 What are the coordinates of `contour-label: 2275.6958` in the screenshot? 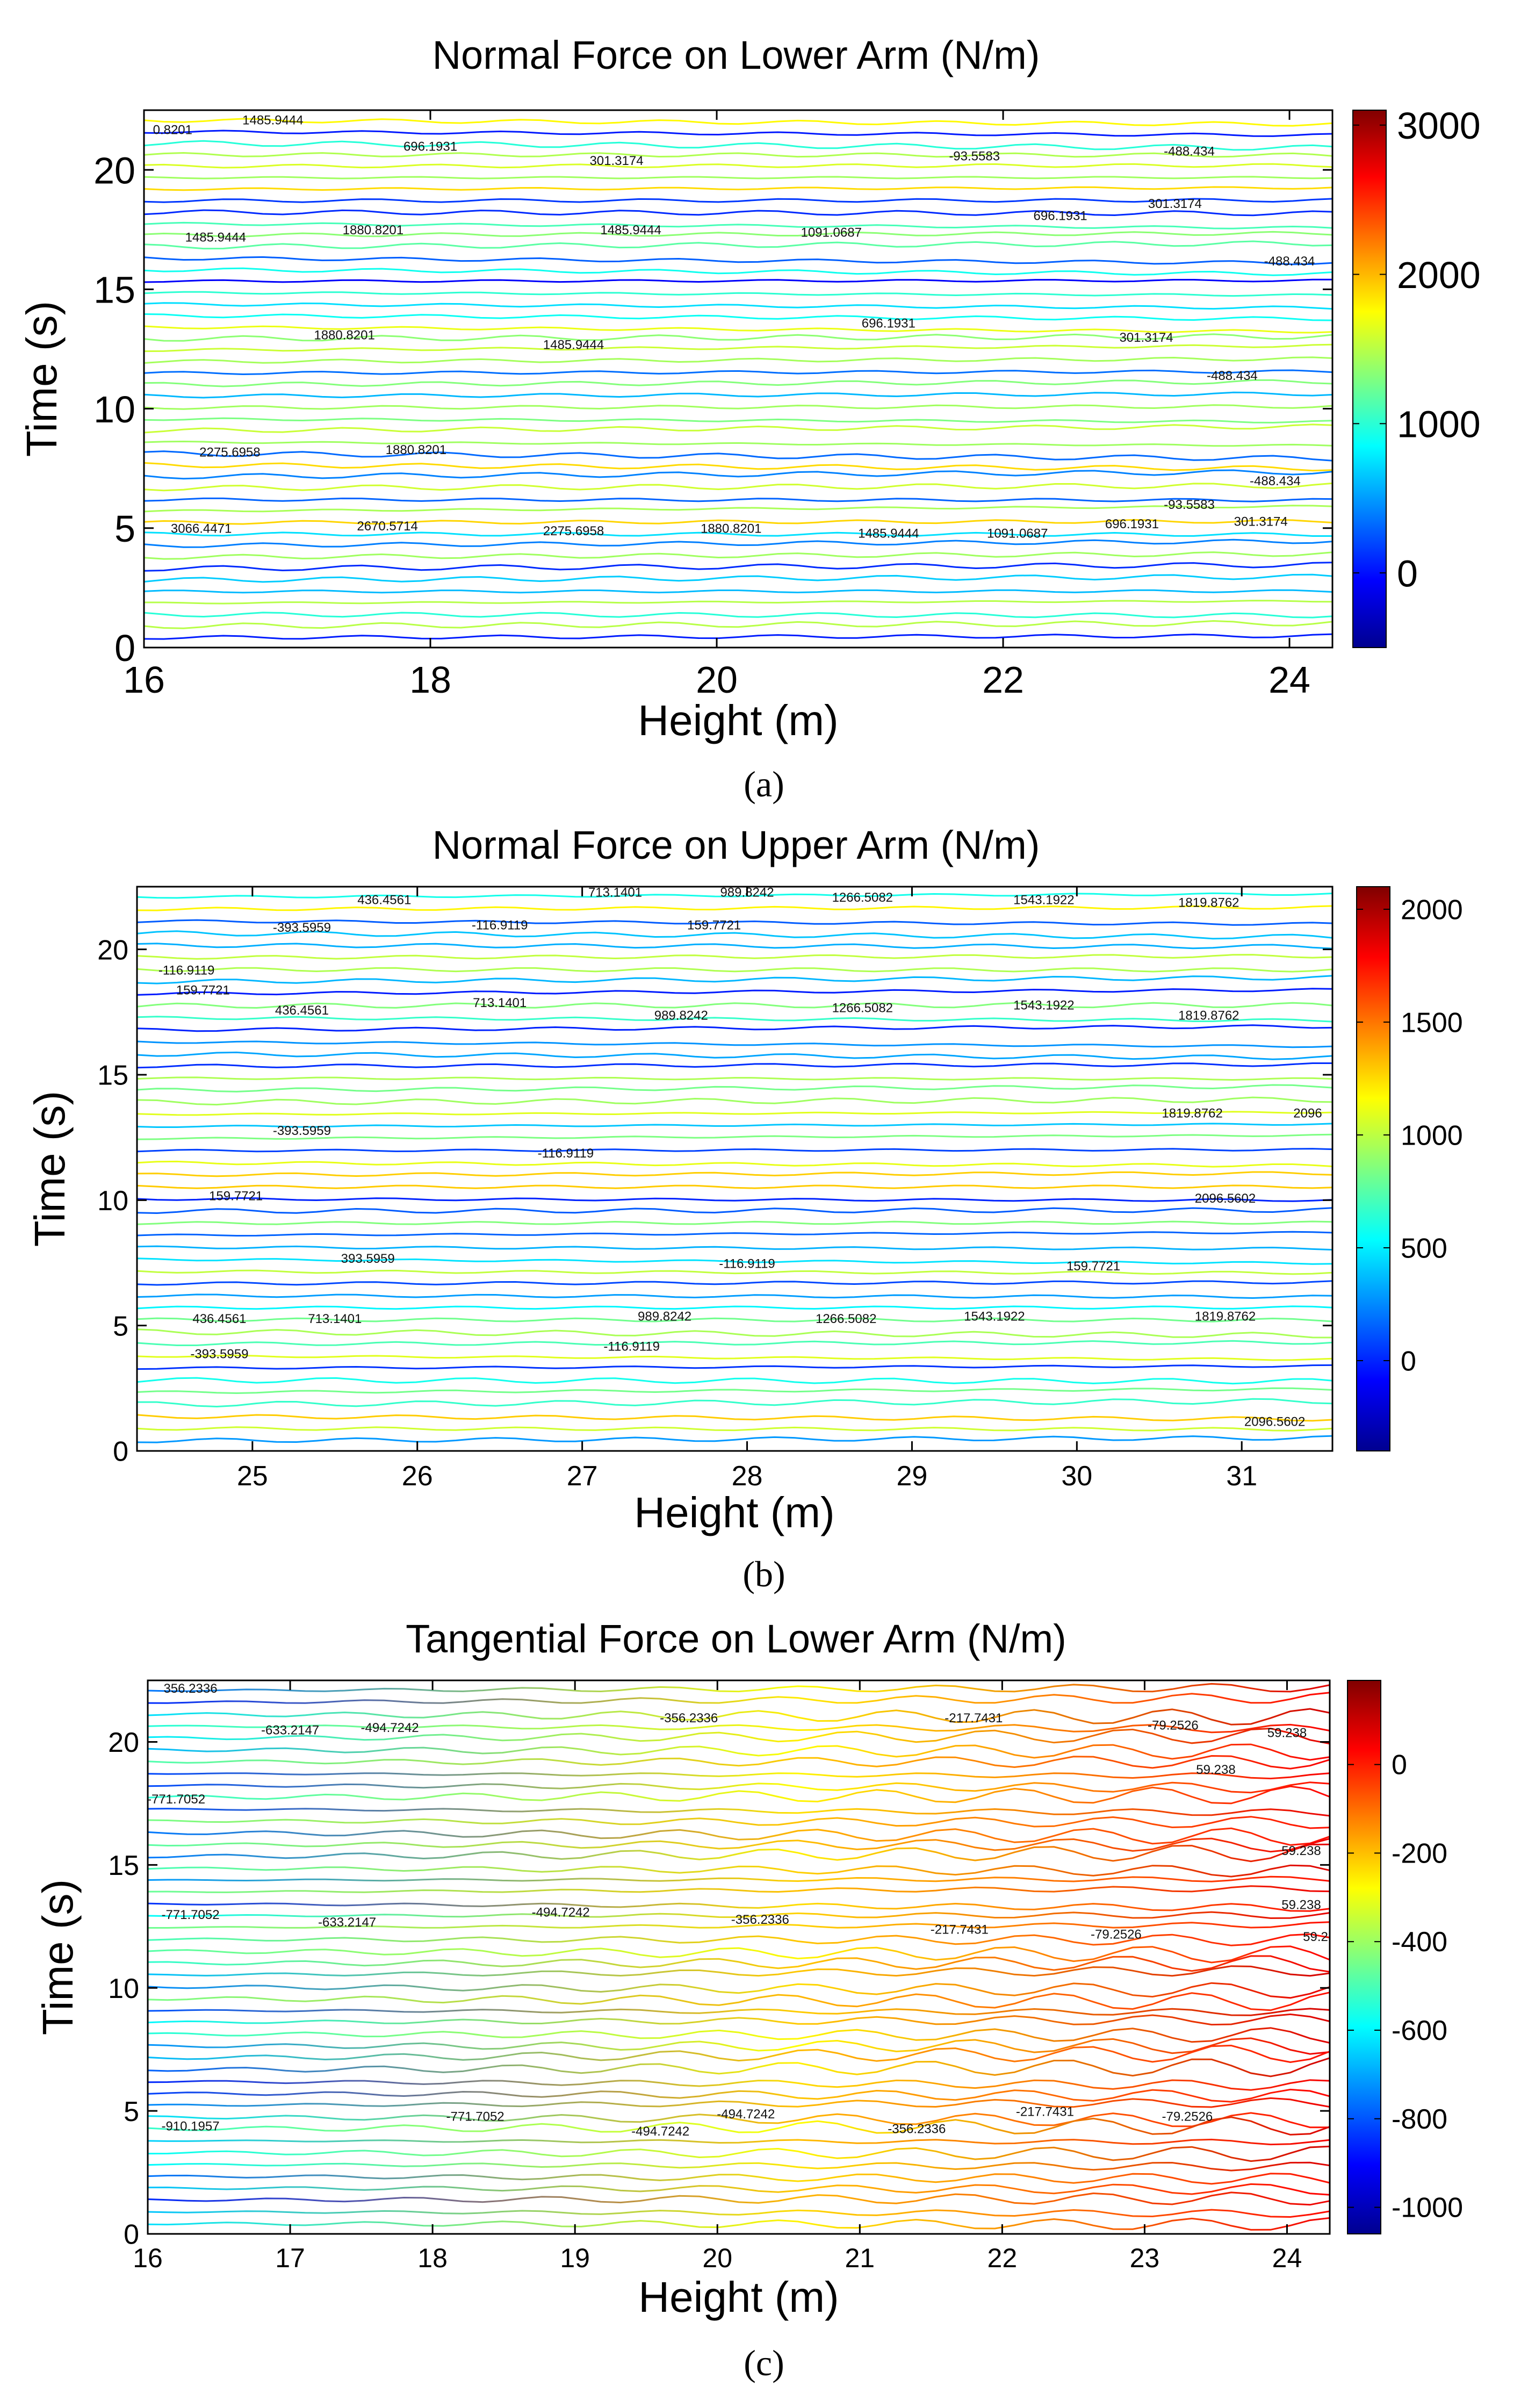 It's located at (229, 452).